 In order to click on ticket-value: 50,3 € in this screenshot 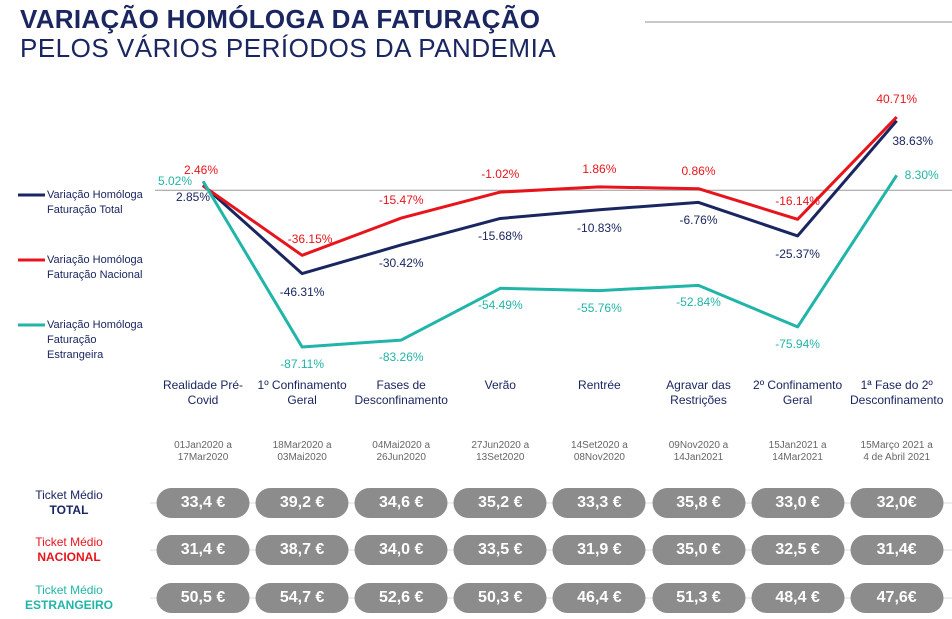, I will do `click(500, 598)`.